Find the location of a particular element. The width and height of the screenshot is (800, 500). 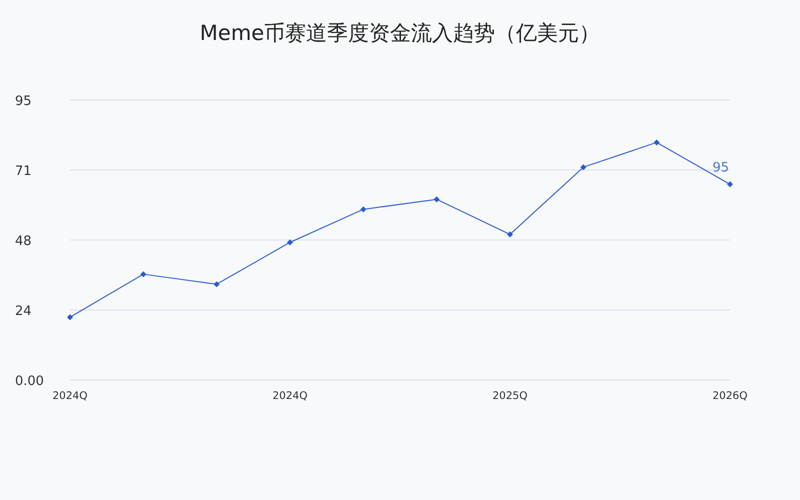

y-tick: 24 is located at coordinates (23, 311).